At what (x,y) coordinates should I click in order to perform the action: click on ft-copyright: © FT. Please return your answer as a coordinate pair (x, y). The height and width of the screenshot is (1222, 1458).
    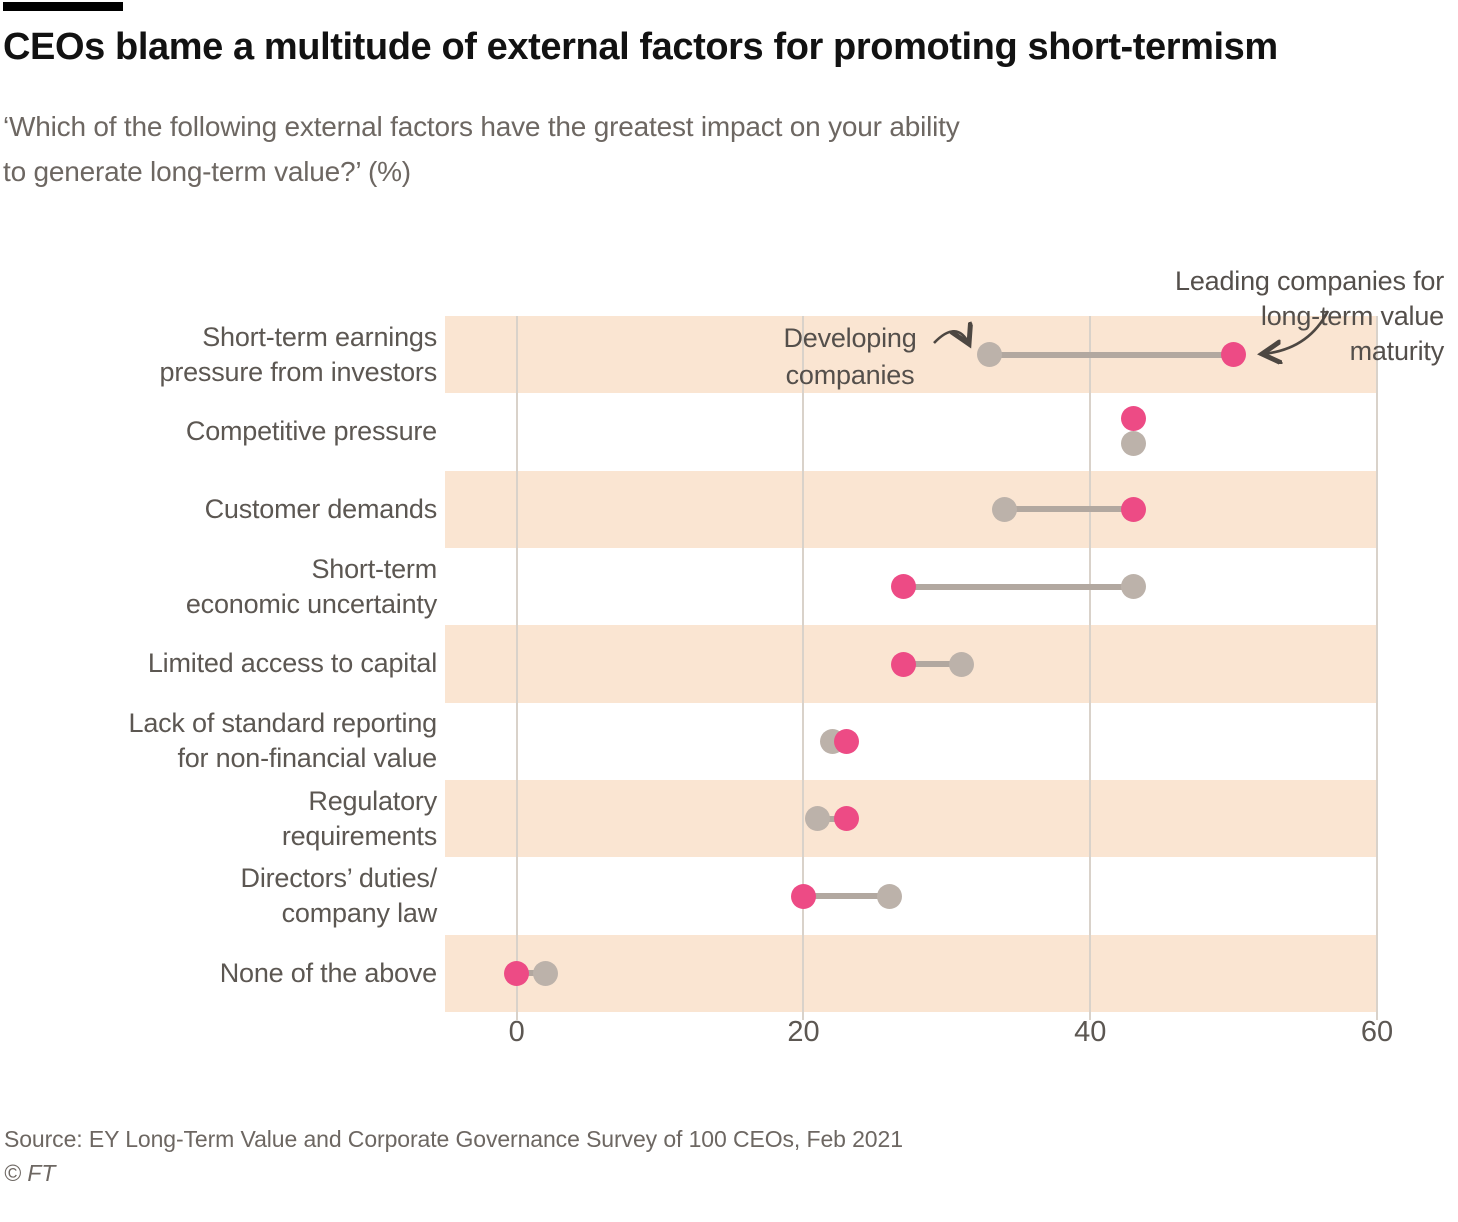
    Looking at the image, I should click on (30, 1173).